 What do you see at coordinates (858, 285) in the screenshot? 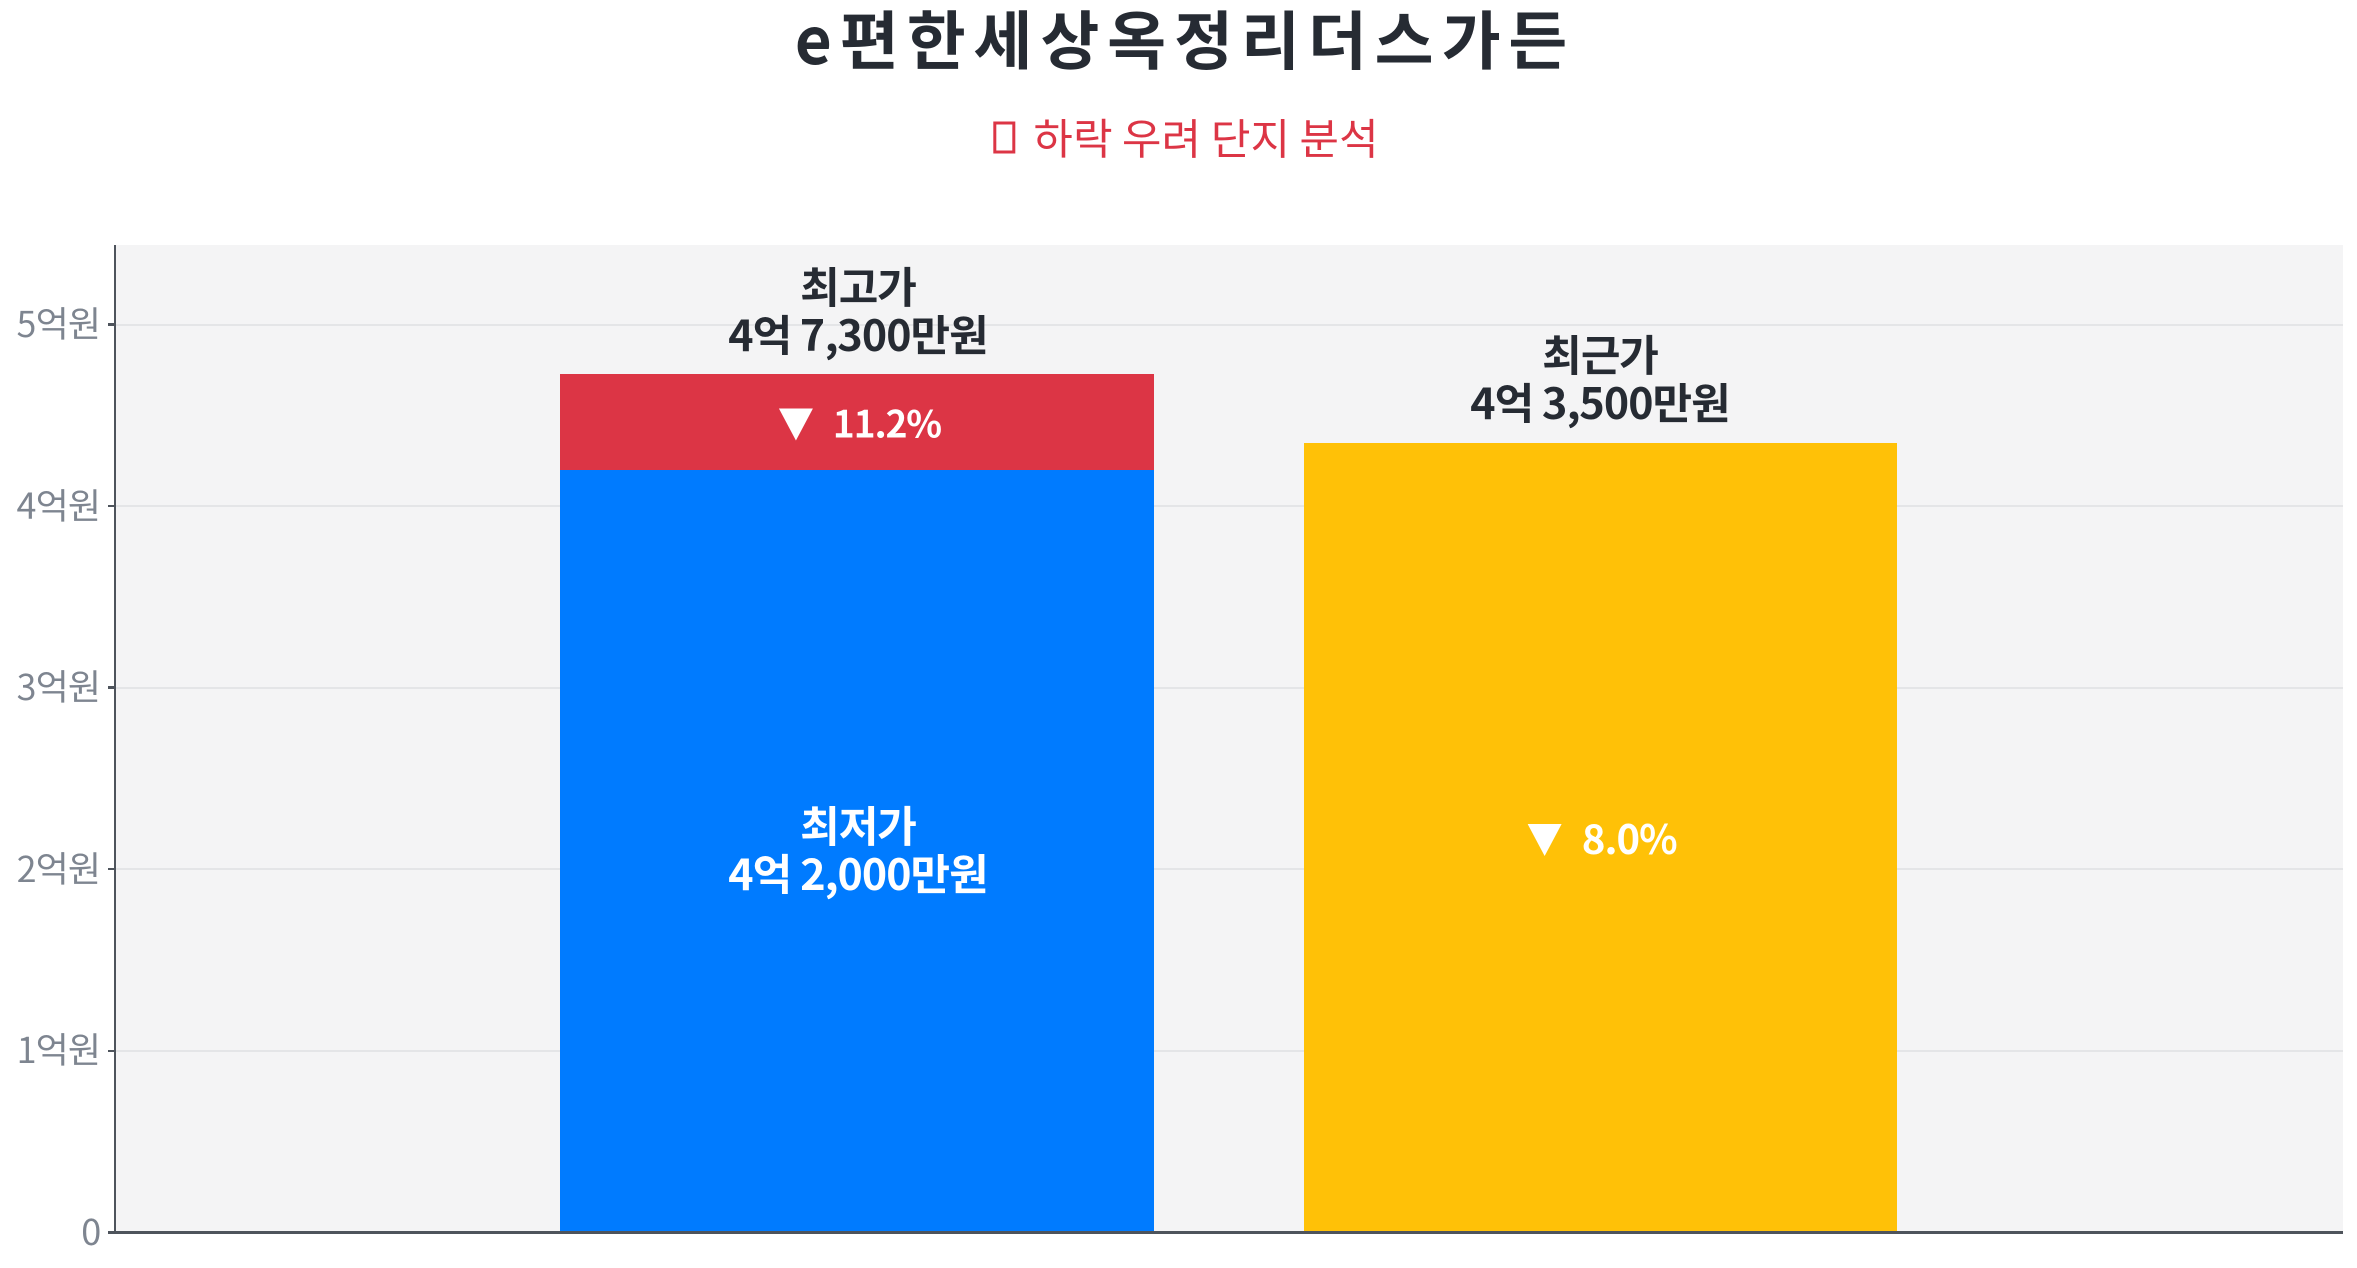
I see `annotation-highest-price-title: 최고가` at bounding box center [858, 285].